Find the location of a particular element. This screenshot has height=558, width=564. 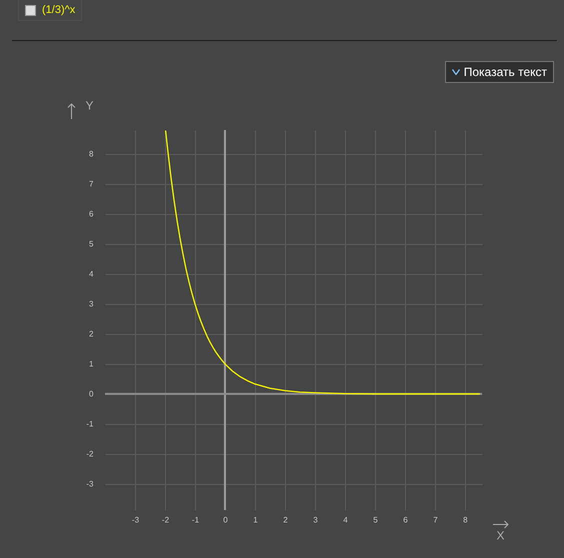

y-tick-label: 0 is located at coordinates (91, 393).